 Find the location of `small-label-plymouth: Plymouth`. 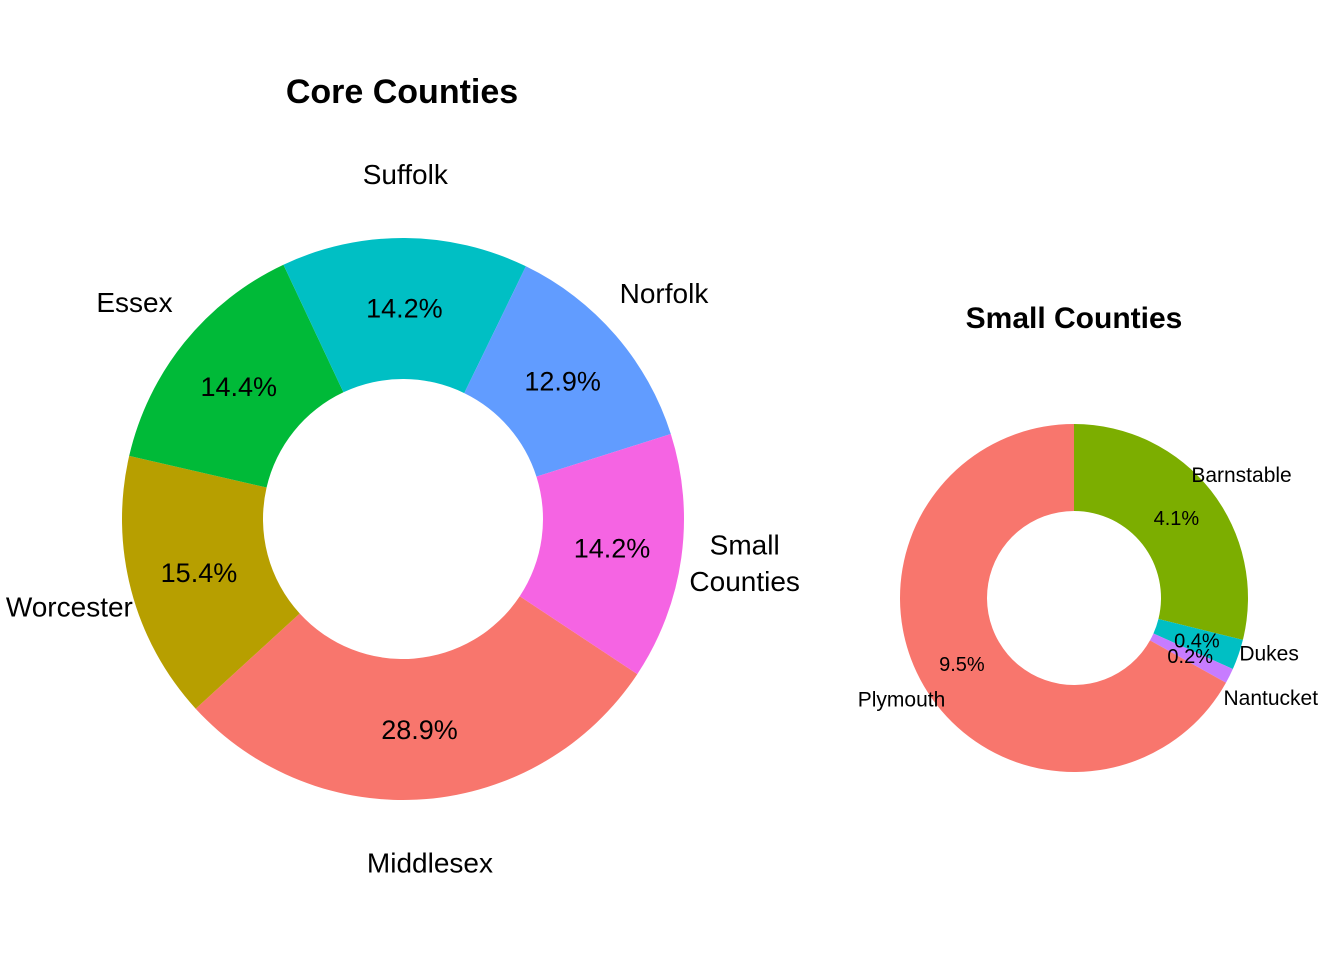

small-label-plymouth: Plymouth is located at coordinates (902, 700).